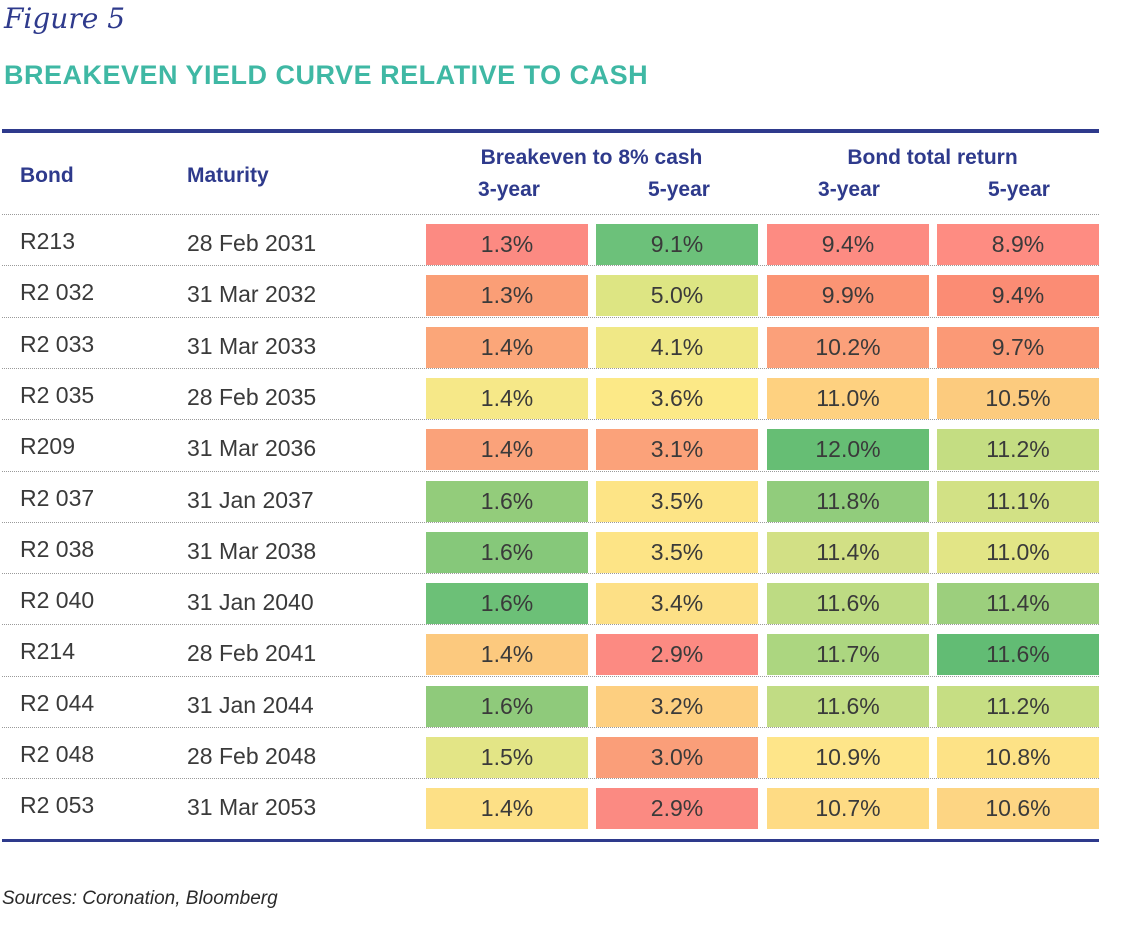 This screenshot has width=1121, height=944. Describe the element at coordinates (252, 448) in the screenshot. I see `maturity-cell: 31 Mar 2036` at that location.